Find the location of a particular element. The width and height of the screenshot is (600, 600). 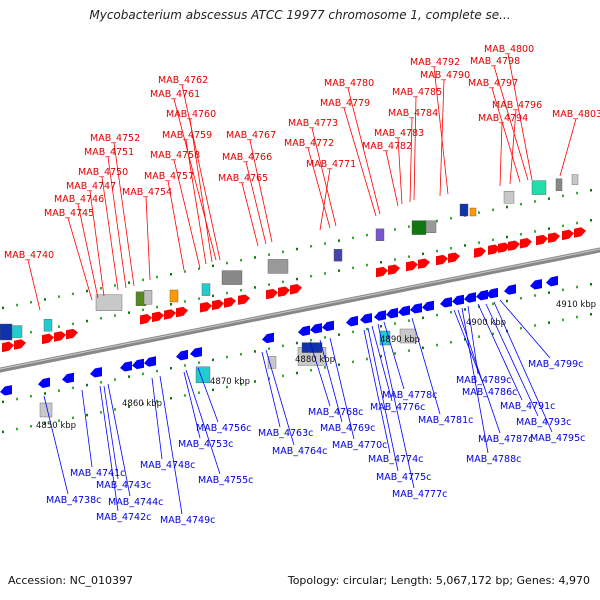

gene-label-forward: MAB_4746 is located at coordinates (79, 199).